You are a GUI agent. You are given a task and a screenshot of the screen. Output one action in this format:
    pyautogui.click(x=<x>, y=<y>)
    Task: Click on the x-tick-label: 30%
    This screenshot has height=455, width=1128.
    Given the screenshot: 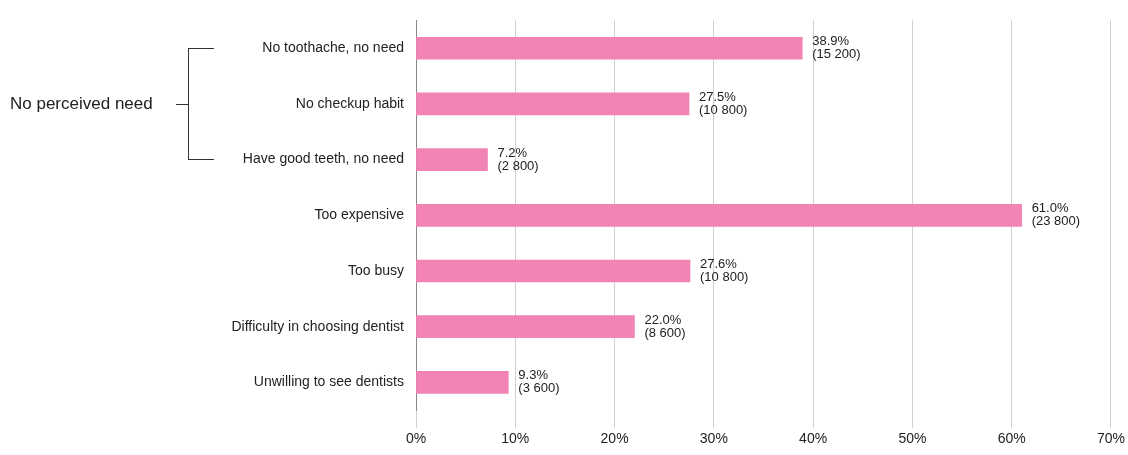 What is the action you would take?
    pyautogui.click(x=713, y=438)
    